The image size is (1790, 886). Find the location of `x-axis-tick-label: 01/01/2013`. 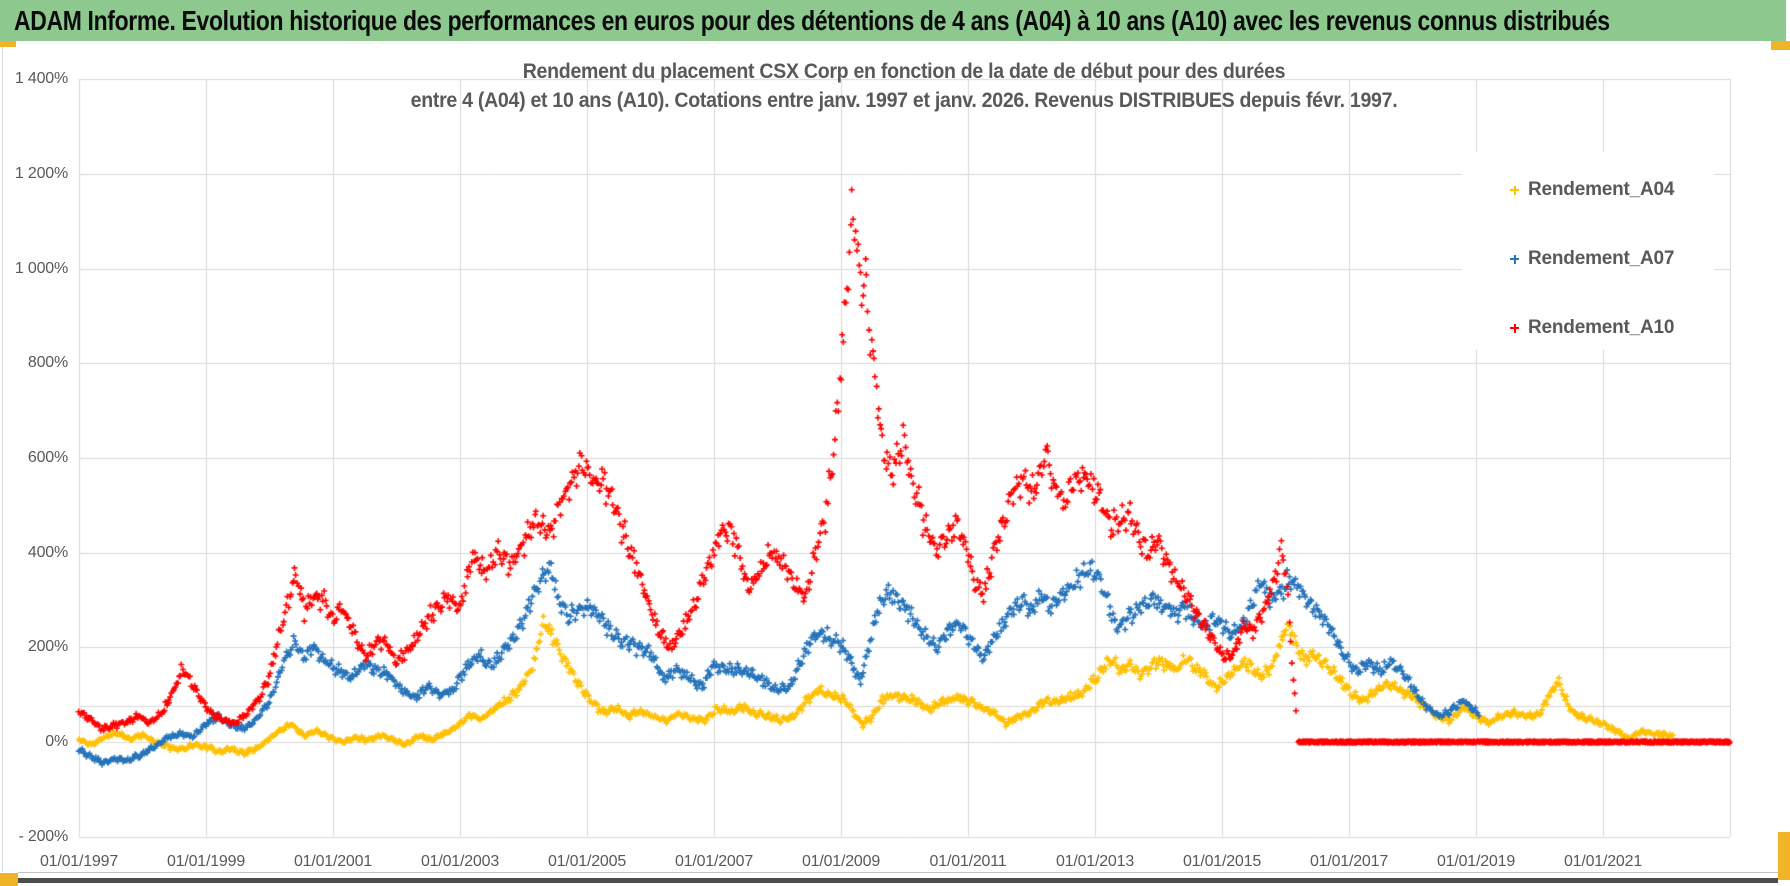

x-axis-tick-label: 01/01/2013 is located at coordinates (1095, 861).